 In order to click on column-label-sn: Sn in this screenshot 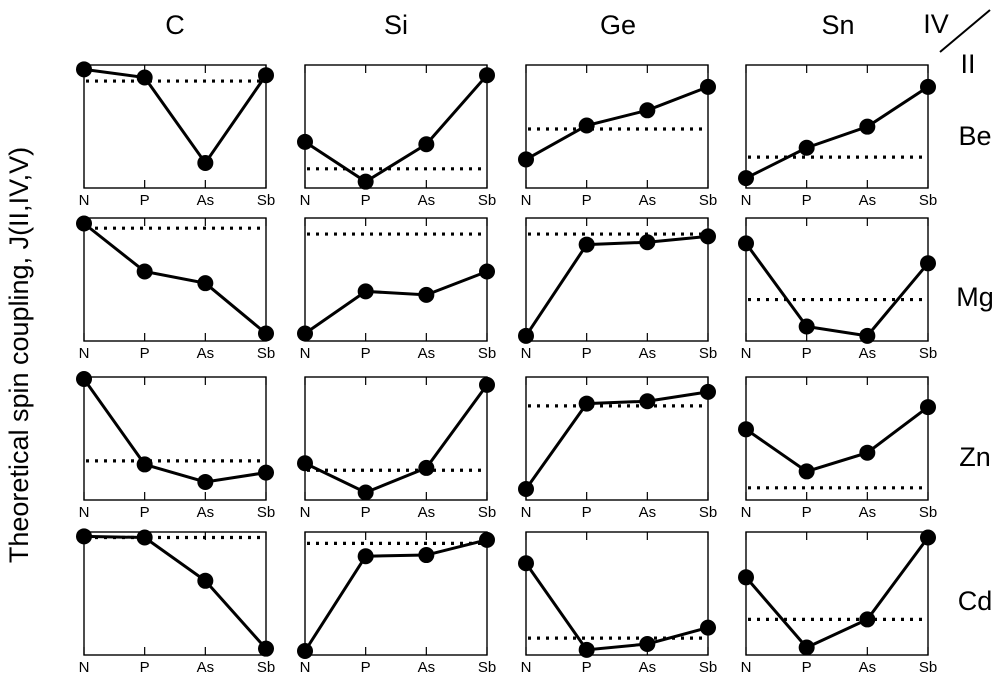, I will do `click(837, 25)`.